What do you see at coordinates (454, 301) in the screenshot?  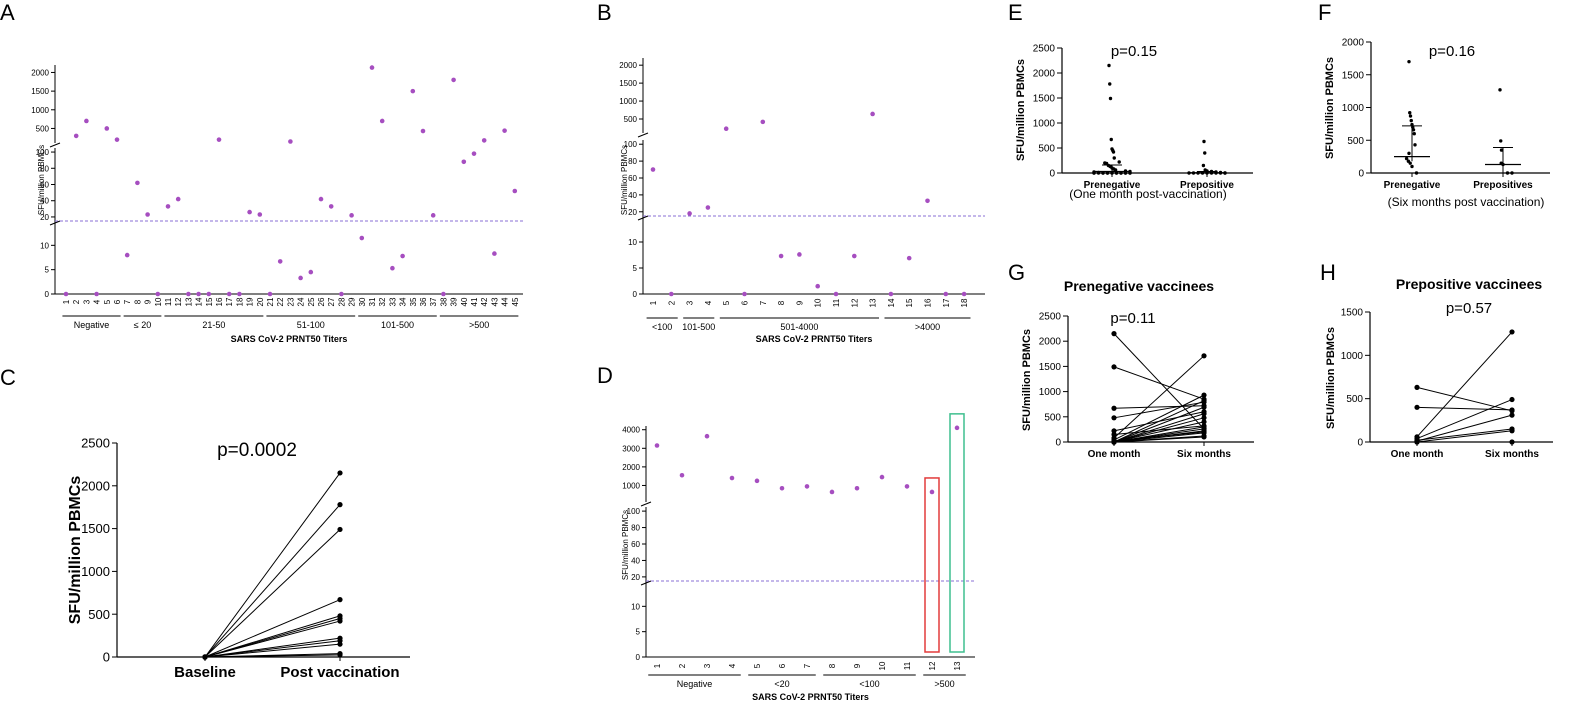 I see `x-tick-label: 39` at bounding box center [454, 301].